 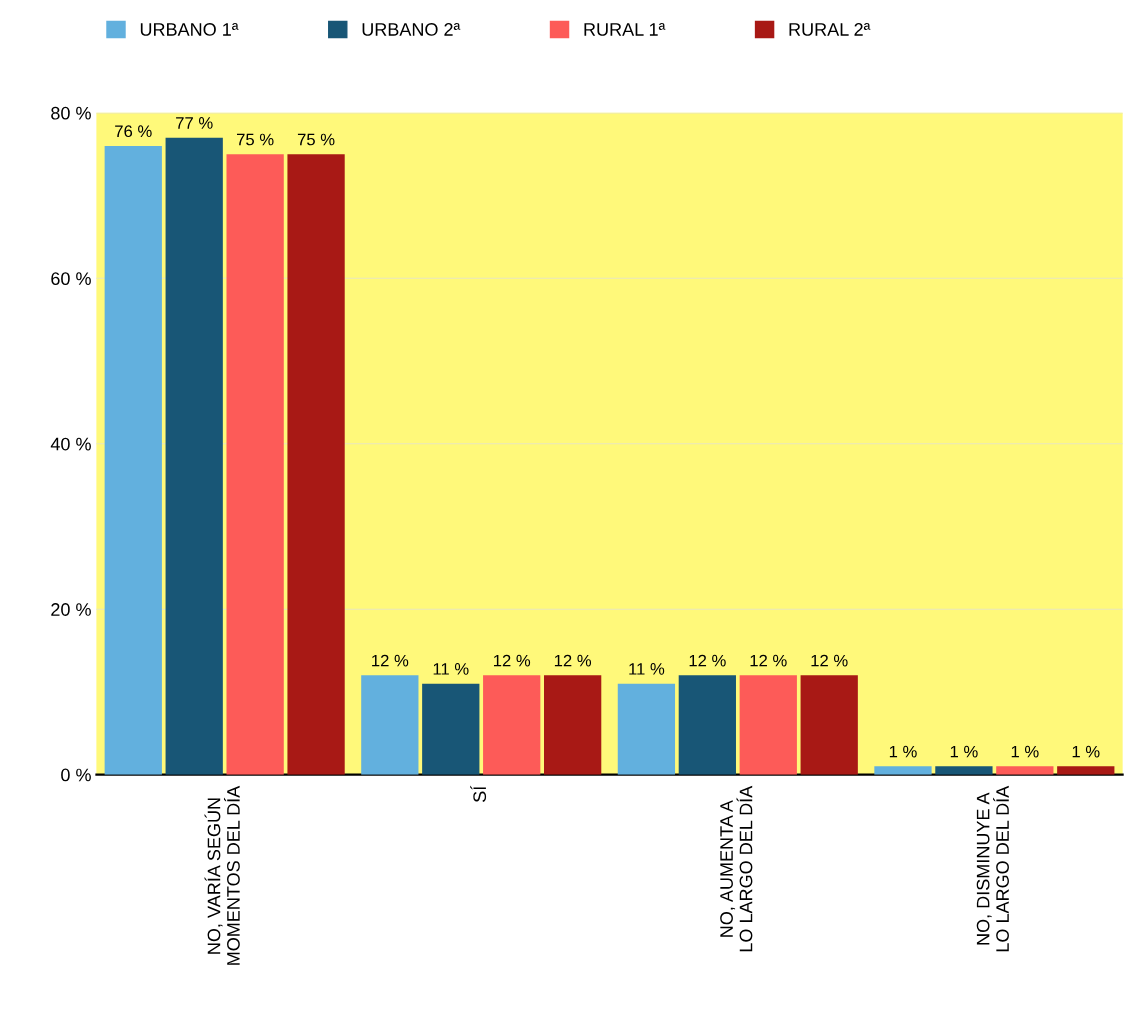 What do you see at coordinates (411, 29) in the screenshot?
I see `legend-label: URBANO 2ª` at bounding box center [411, 29].